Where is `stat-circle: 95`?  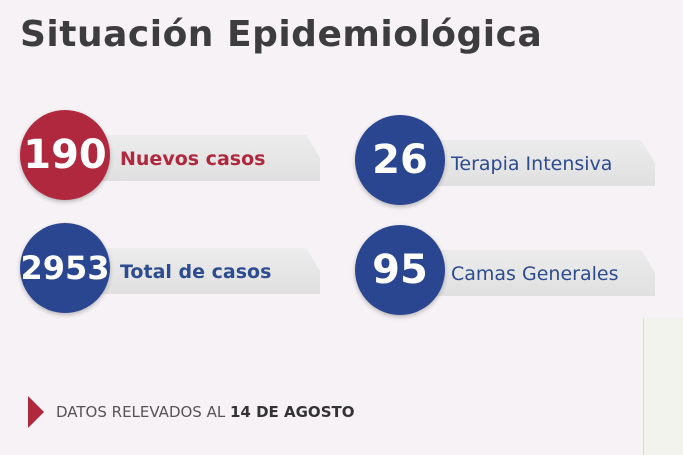 stat-circle: 95 is located at coordinates (400, 270).